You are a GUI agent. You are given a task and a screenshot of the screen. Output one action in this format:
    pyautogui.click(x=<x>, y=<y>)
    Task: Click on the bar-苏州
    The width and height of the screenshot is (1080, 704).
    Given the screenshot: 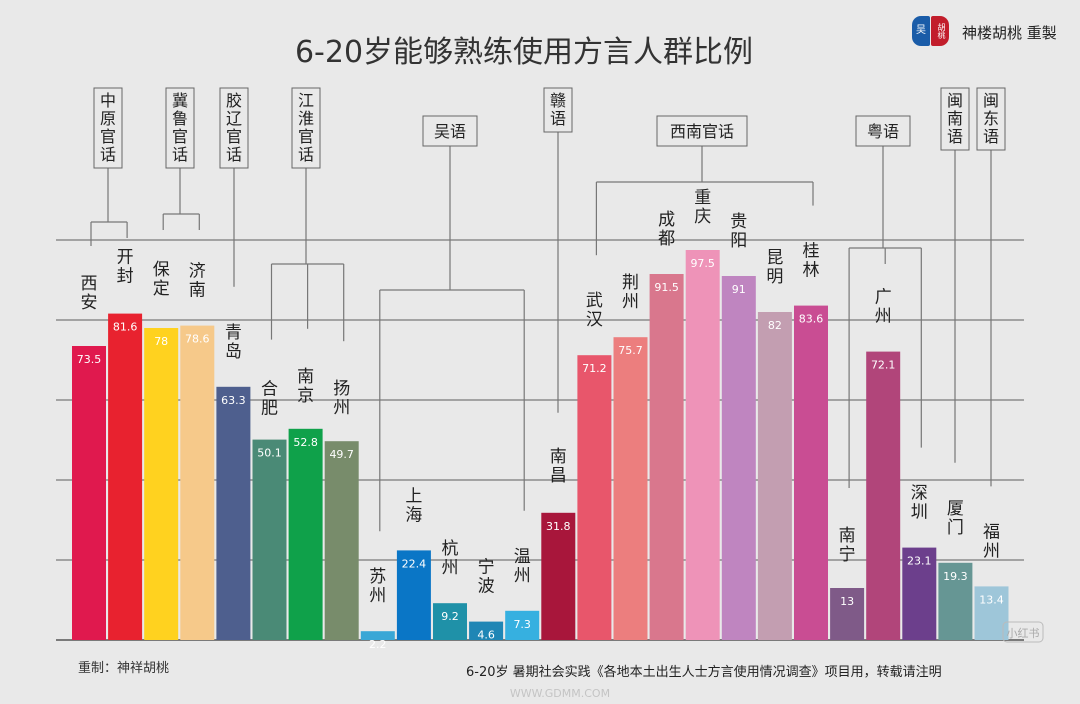 What is the action you would take?
    pyautogui.click(x=377, y=635)
    